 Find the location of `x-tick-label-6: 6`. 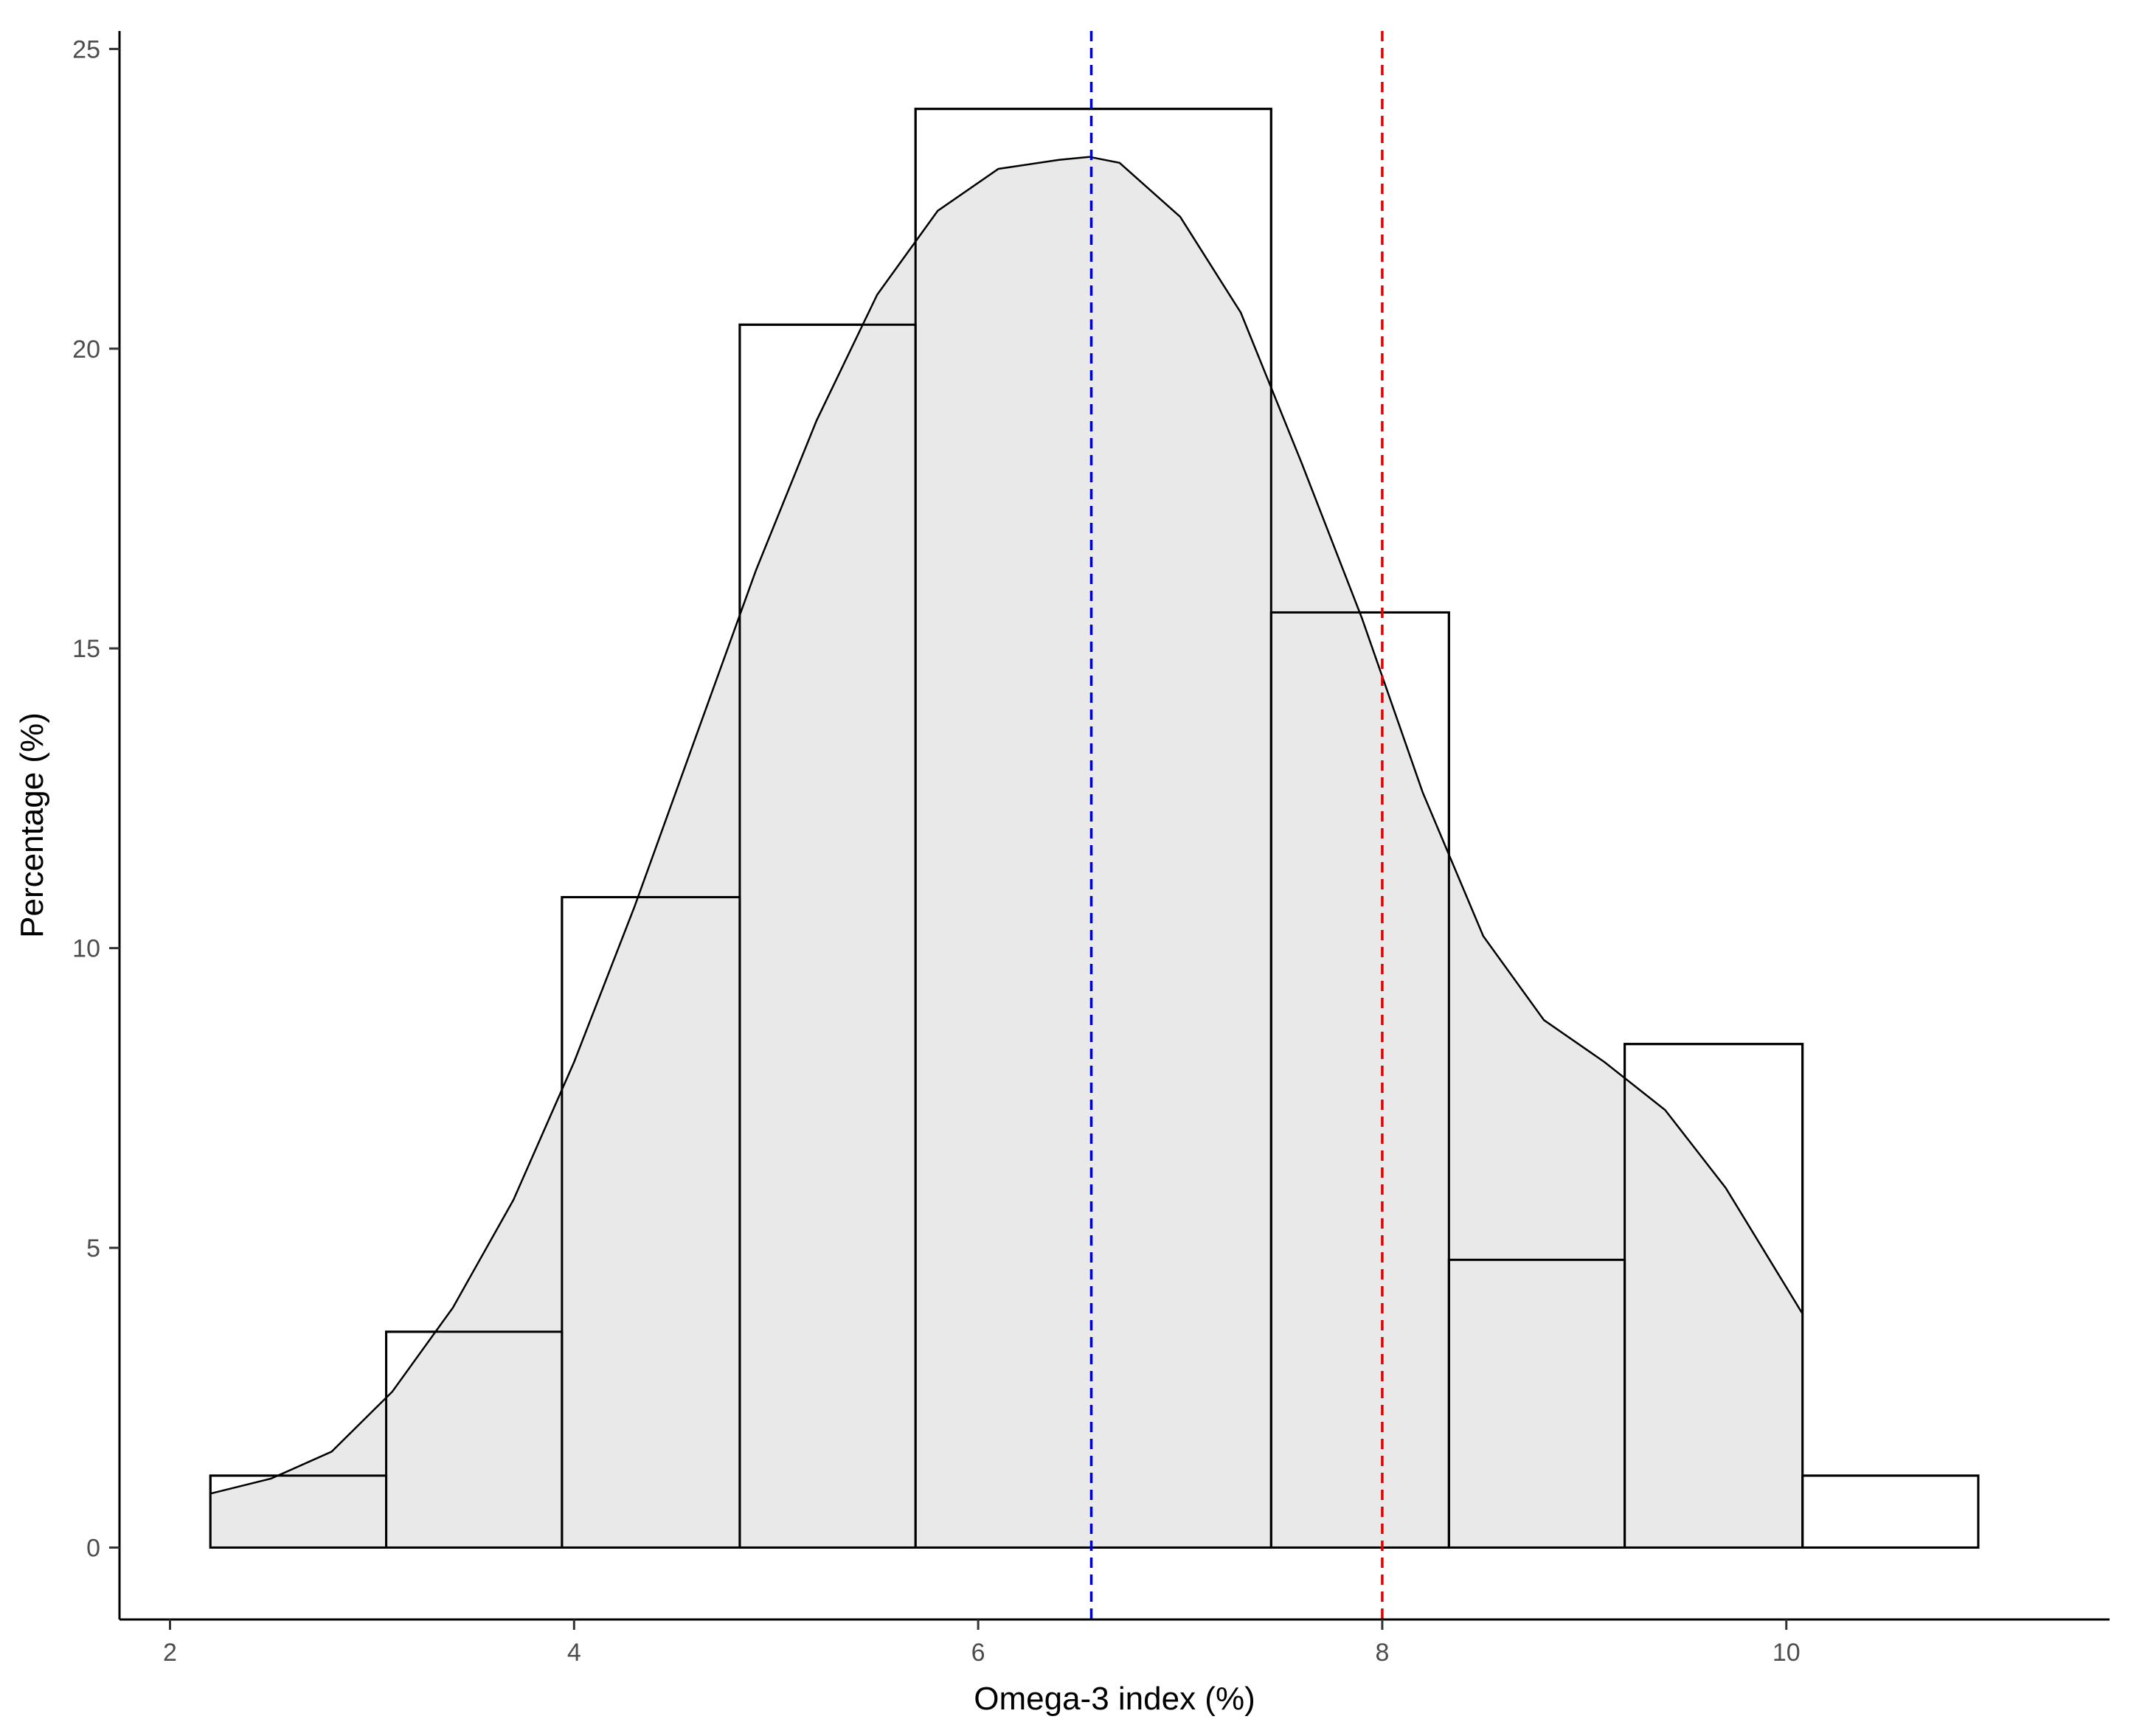

x-tick-label-6: 6 is located at coordinates (978, 1653).